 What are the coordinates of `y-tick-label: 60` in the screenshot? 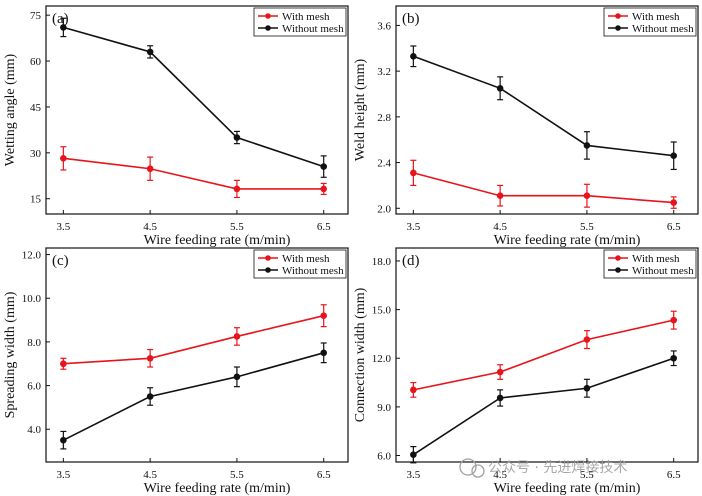 It's located at (36, 62).